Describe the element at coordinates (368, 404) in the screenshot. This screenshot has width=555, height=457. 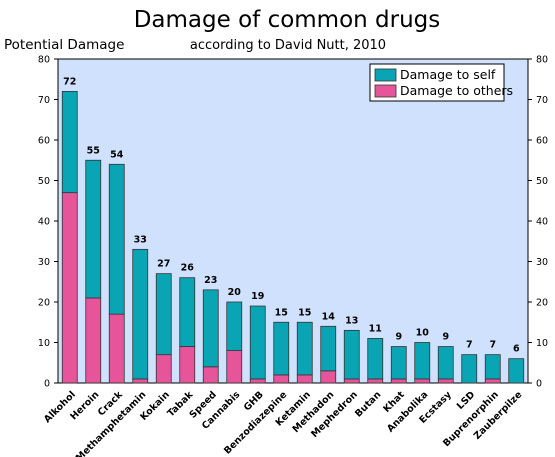
I see `category-label: Butan` at that location.